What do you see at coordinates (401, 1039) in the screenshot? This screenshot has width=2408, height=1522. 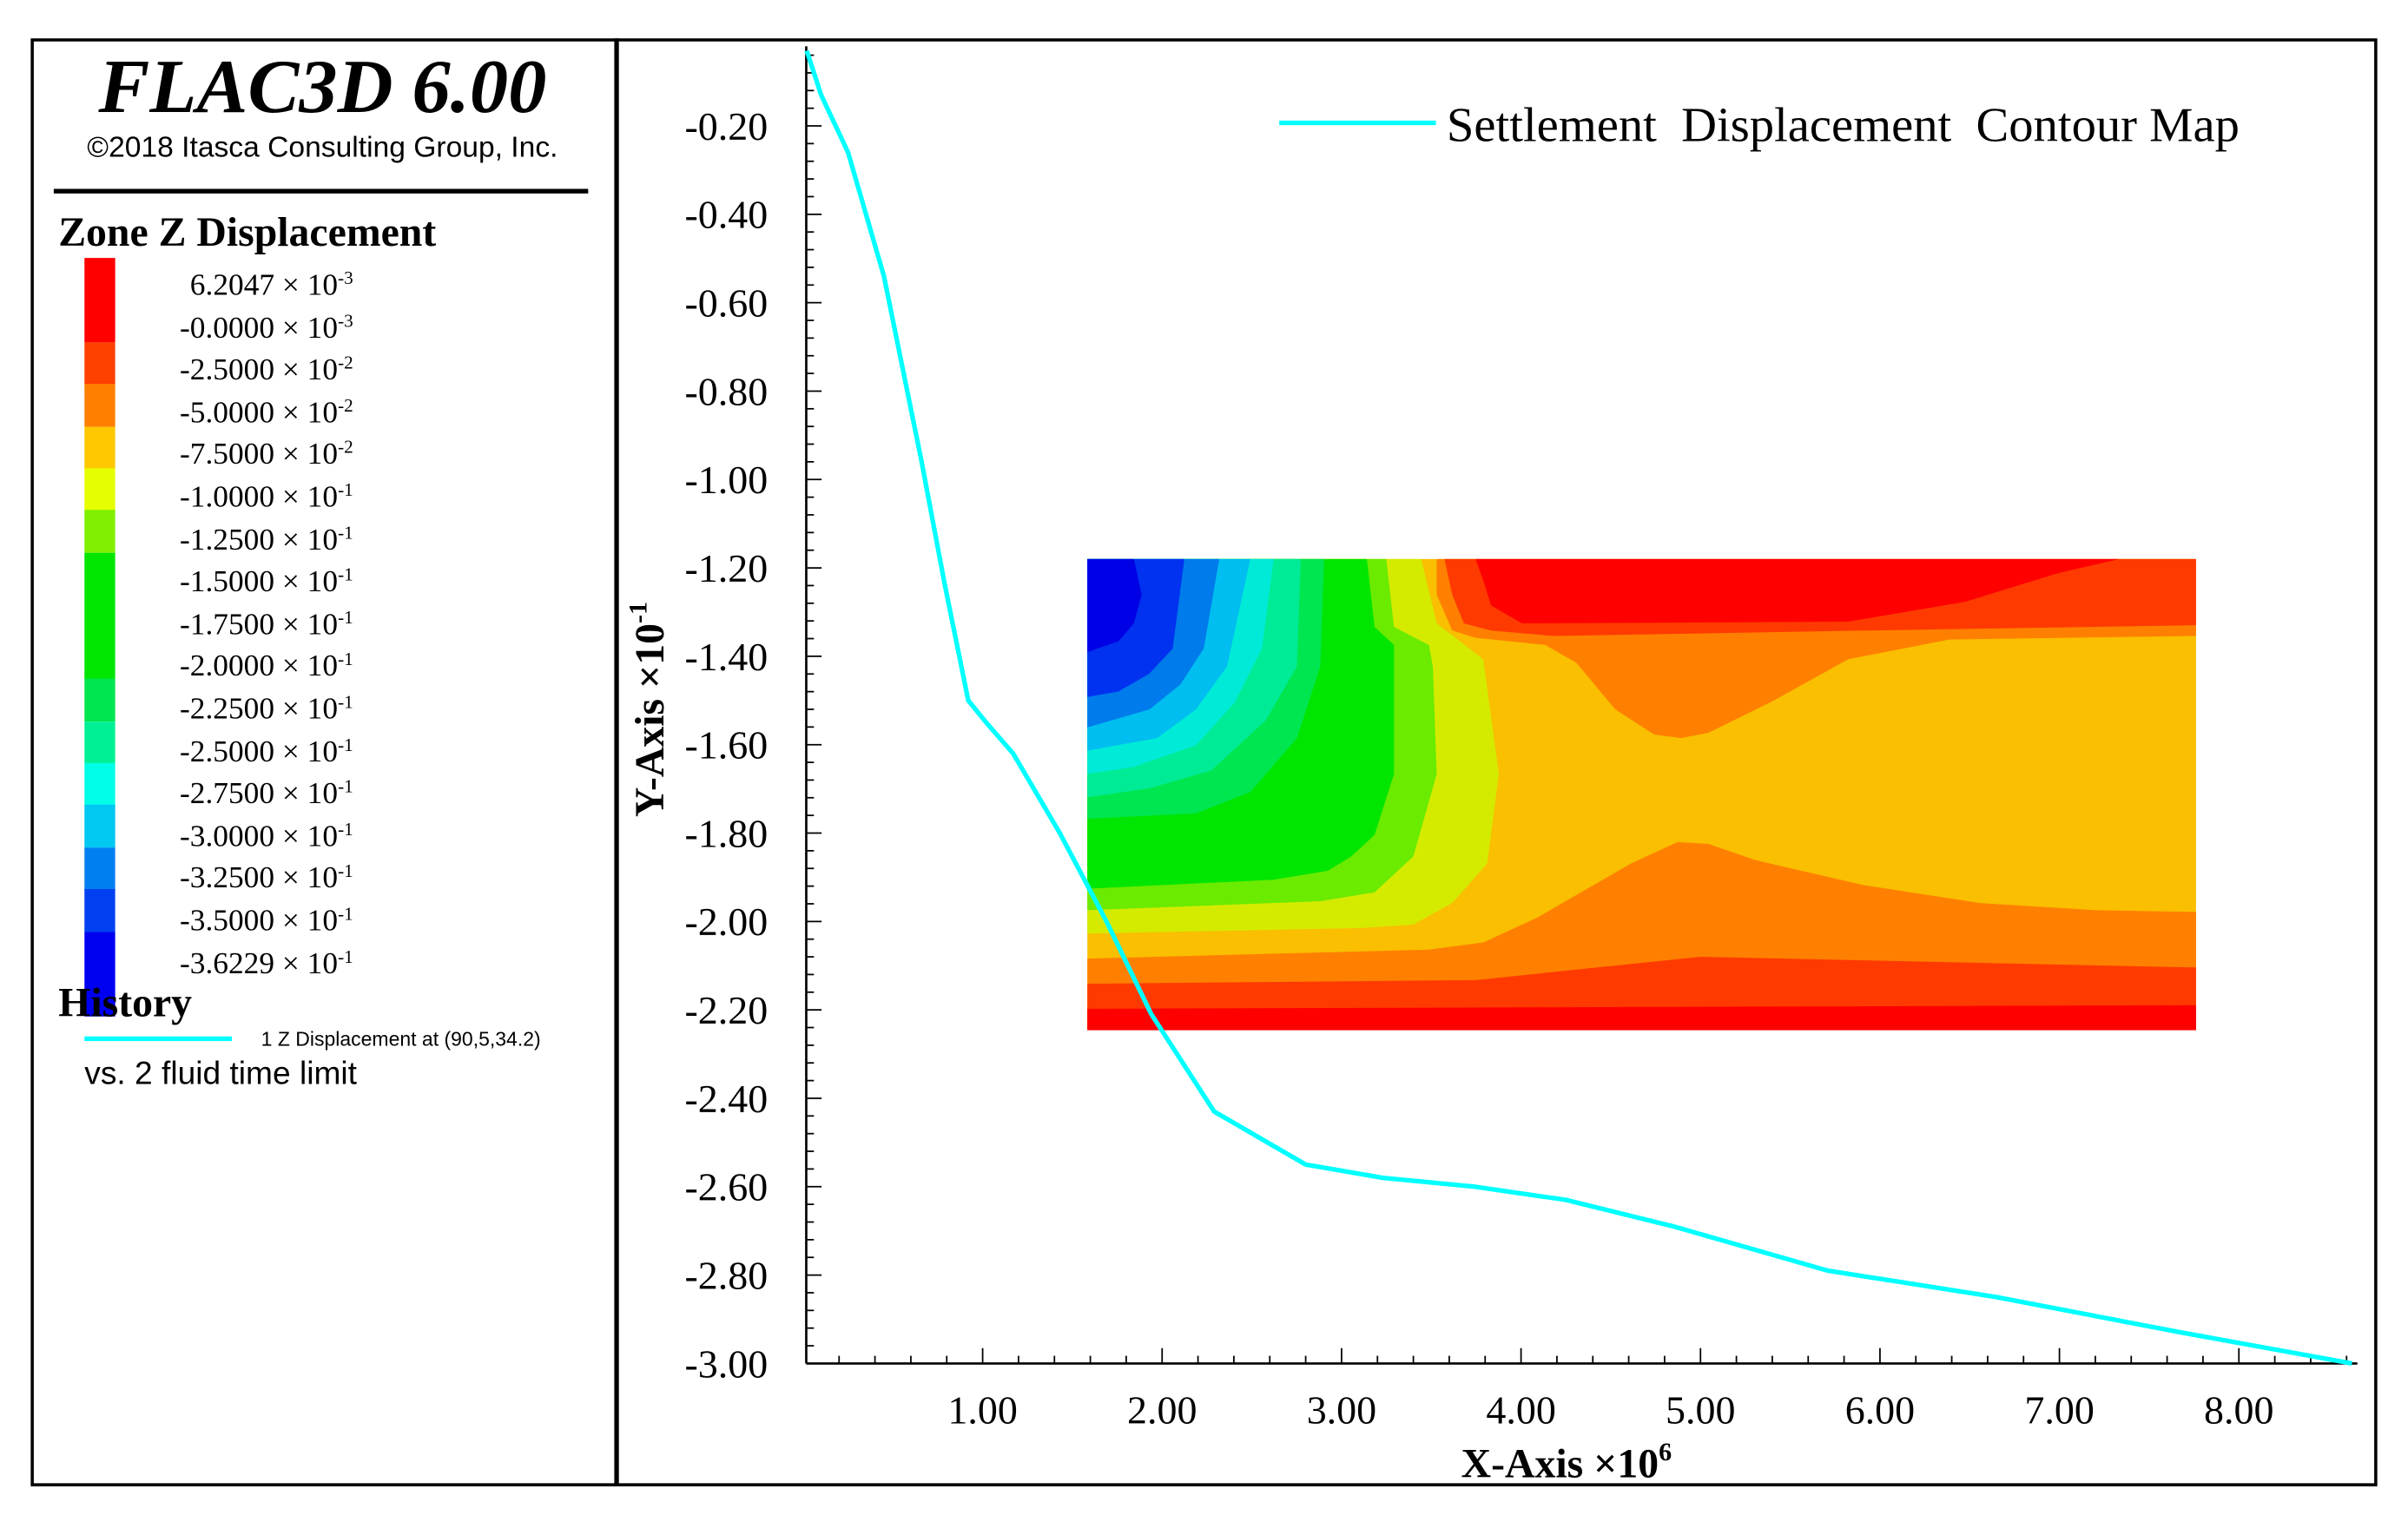 I see `history-item-label: 1 Z Displacement at (90,5,34.2)` at bounding box center [401, 1039].